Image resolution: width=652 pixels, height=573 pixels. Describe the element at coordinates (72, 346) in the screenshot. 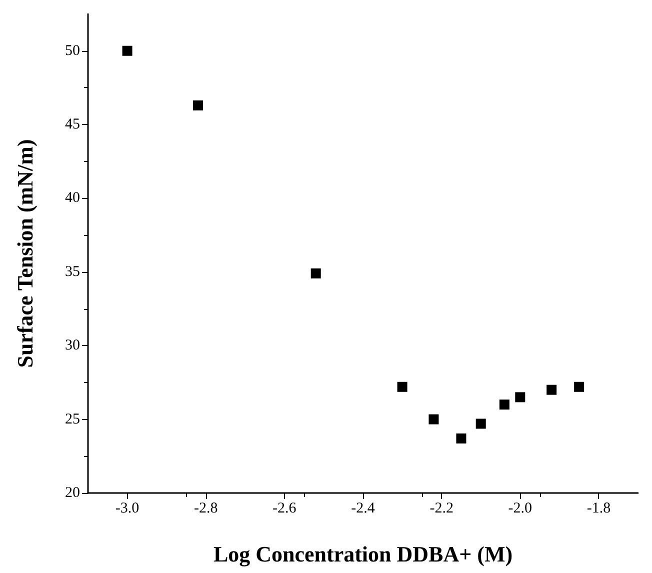

I see `y-tick-label: 30` at that location.